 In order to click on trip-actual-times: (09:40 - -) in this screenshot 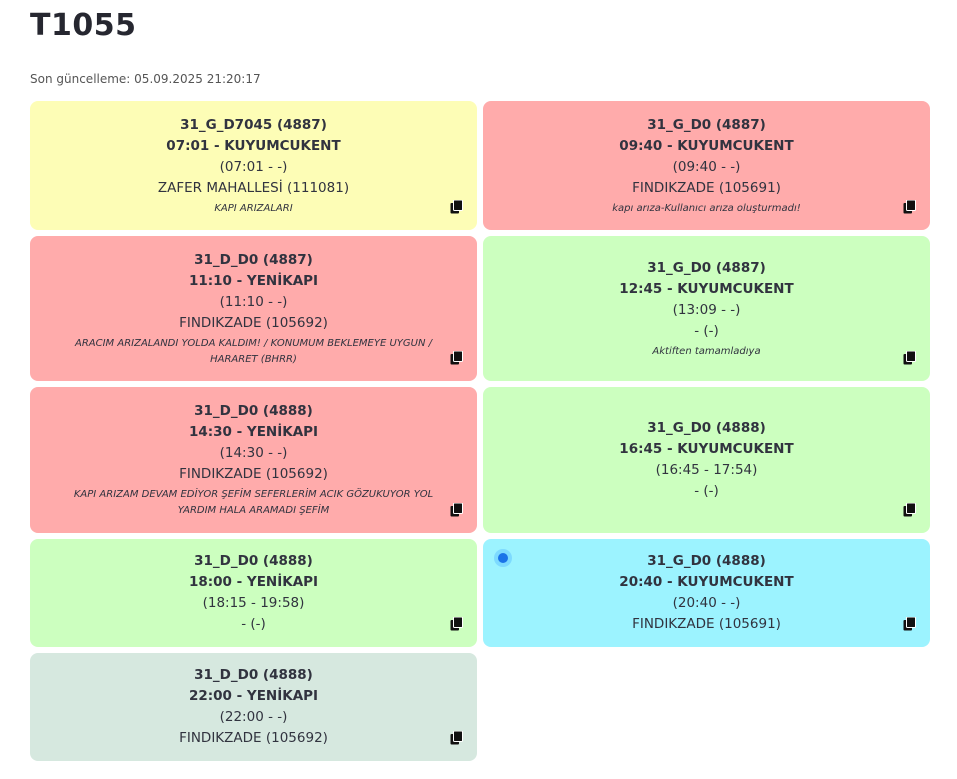, I will do `click(706, 166)`.